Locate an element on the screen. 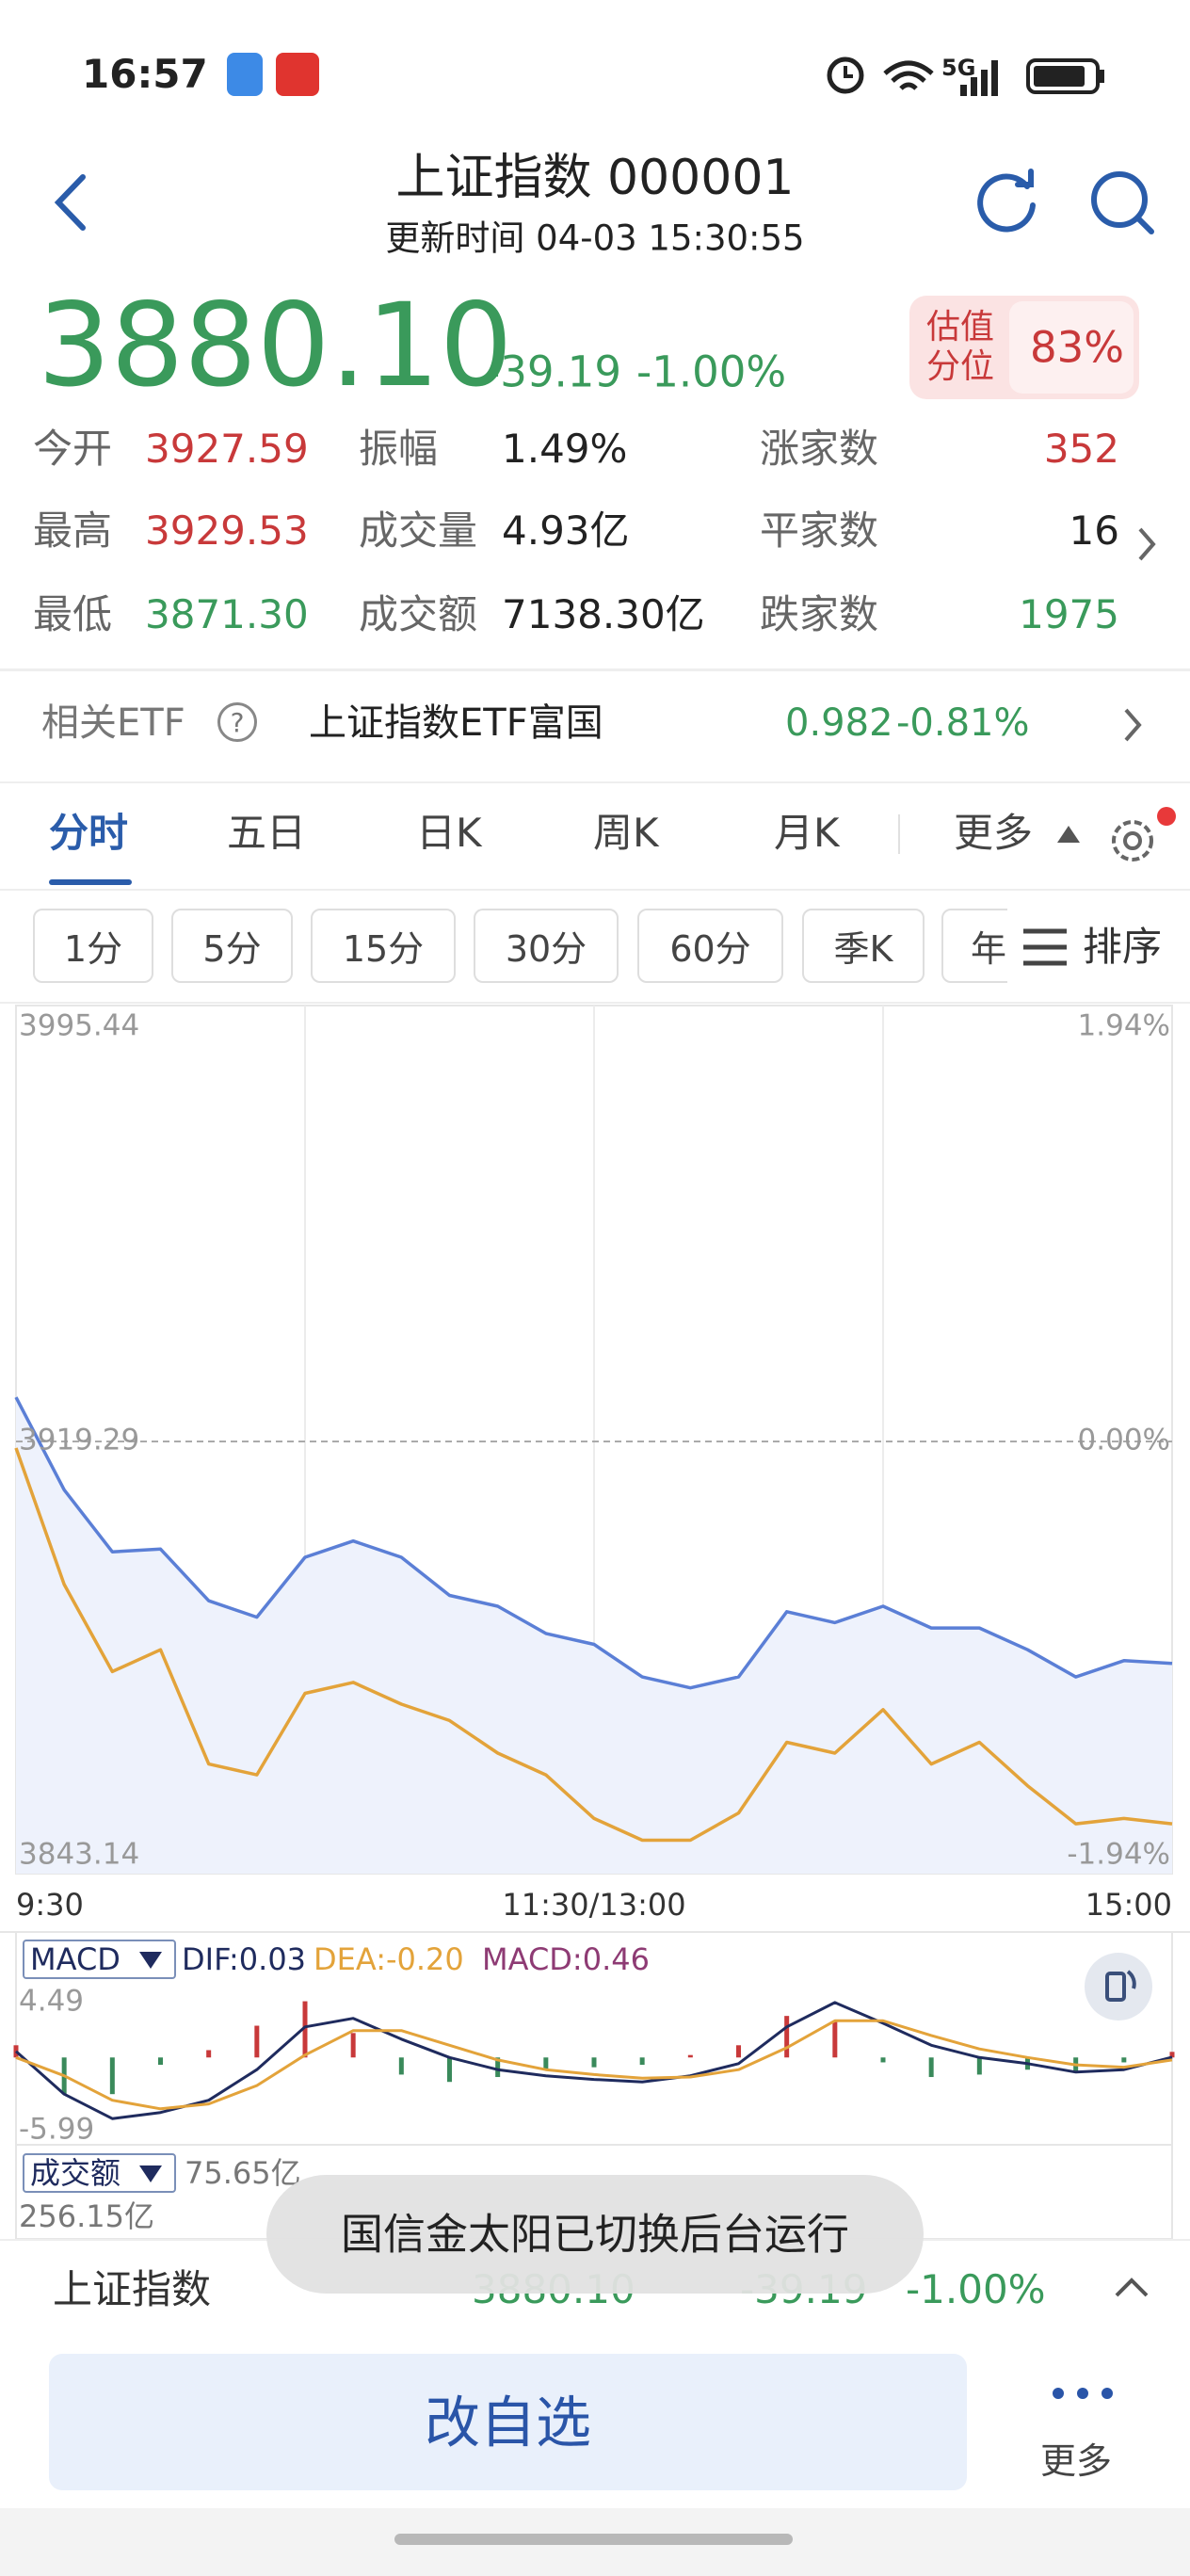 This screenshot has height=2576, width=1190. etf-chevron is located at coordinates (1132, 725).